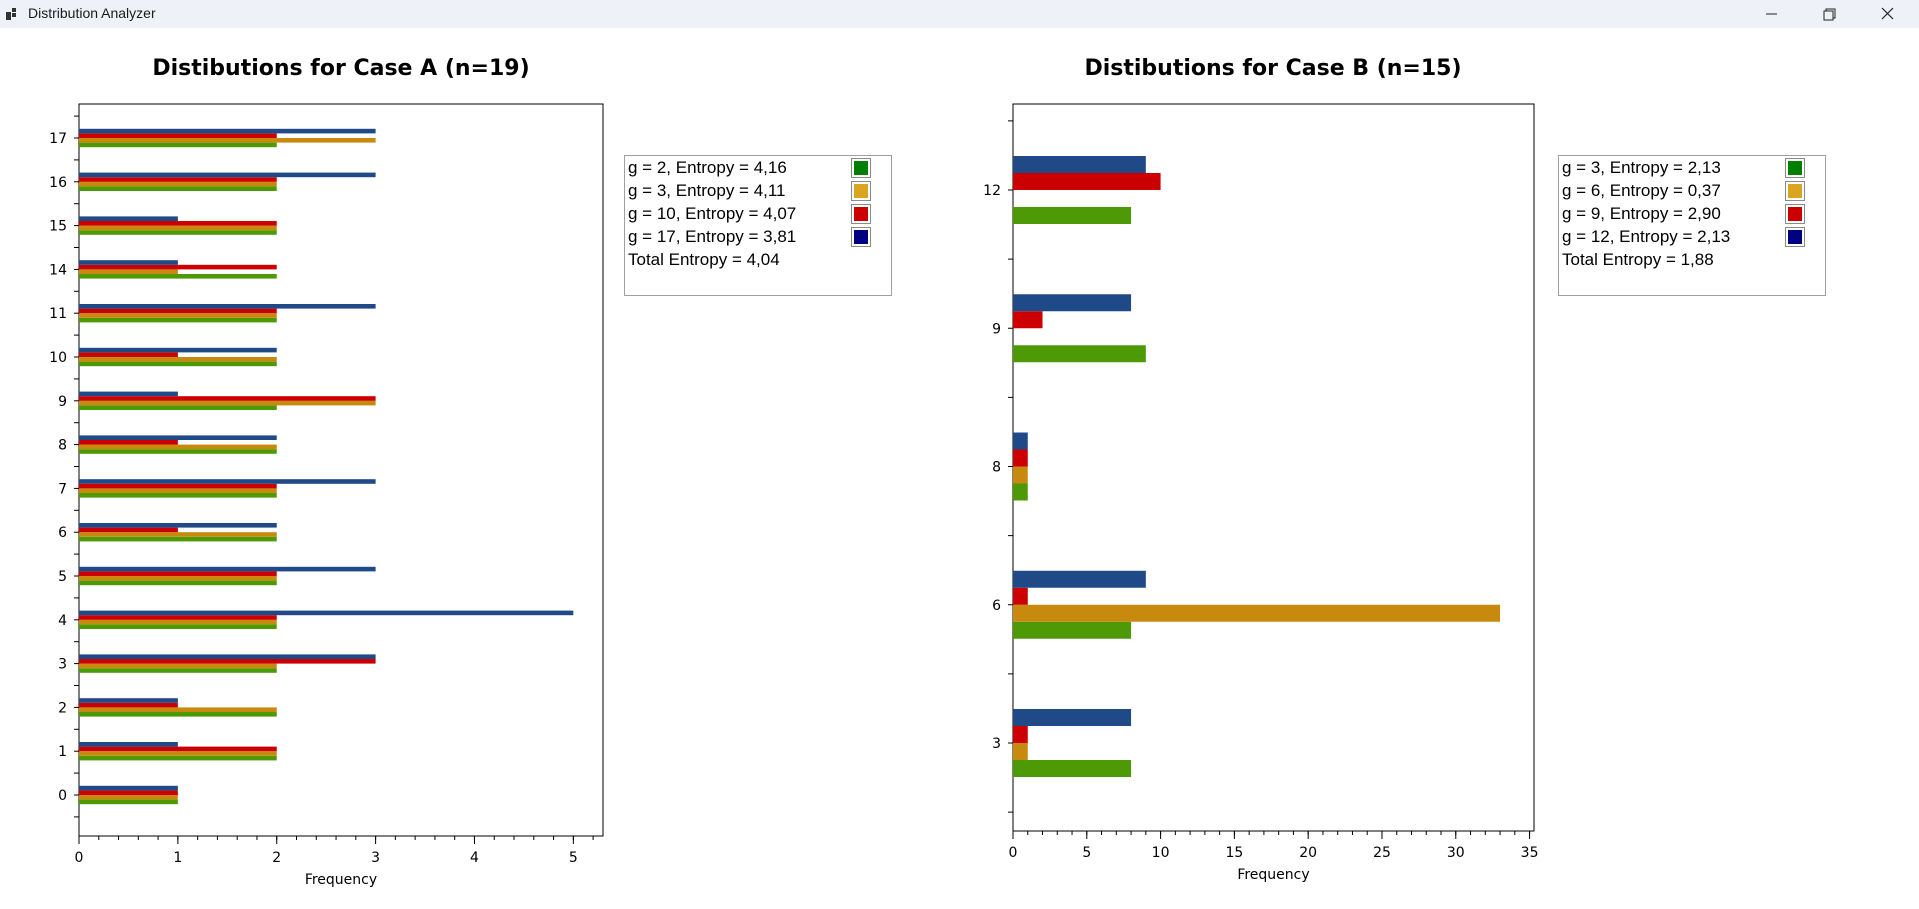 The image size is (1919, 909). What do you see at coordinates (62, 796) in the screenshot?
I see `y-tick-label: 0` at bounding box center [62, 796].